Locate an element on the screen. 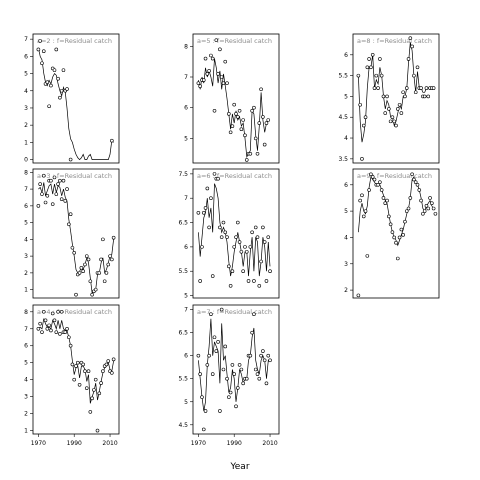  x-tick-label: 1990 is located at coordinates (234, 443).